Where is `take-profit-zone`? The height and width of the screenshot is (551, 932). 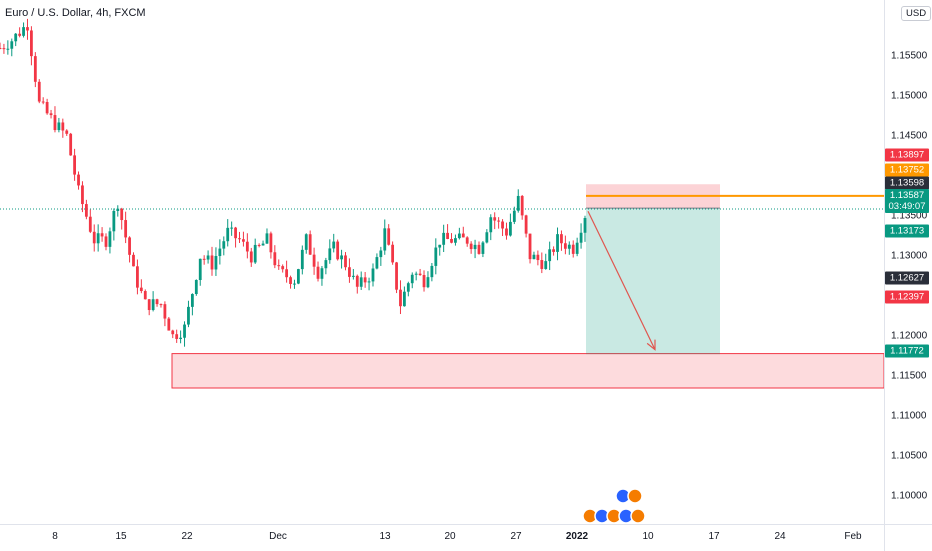 take-profit-zone is located at coordinates (653, 281).